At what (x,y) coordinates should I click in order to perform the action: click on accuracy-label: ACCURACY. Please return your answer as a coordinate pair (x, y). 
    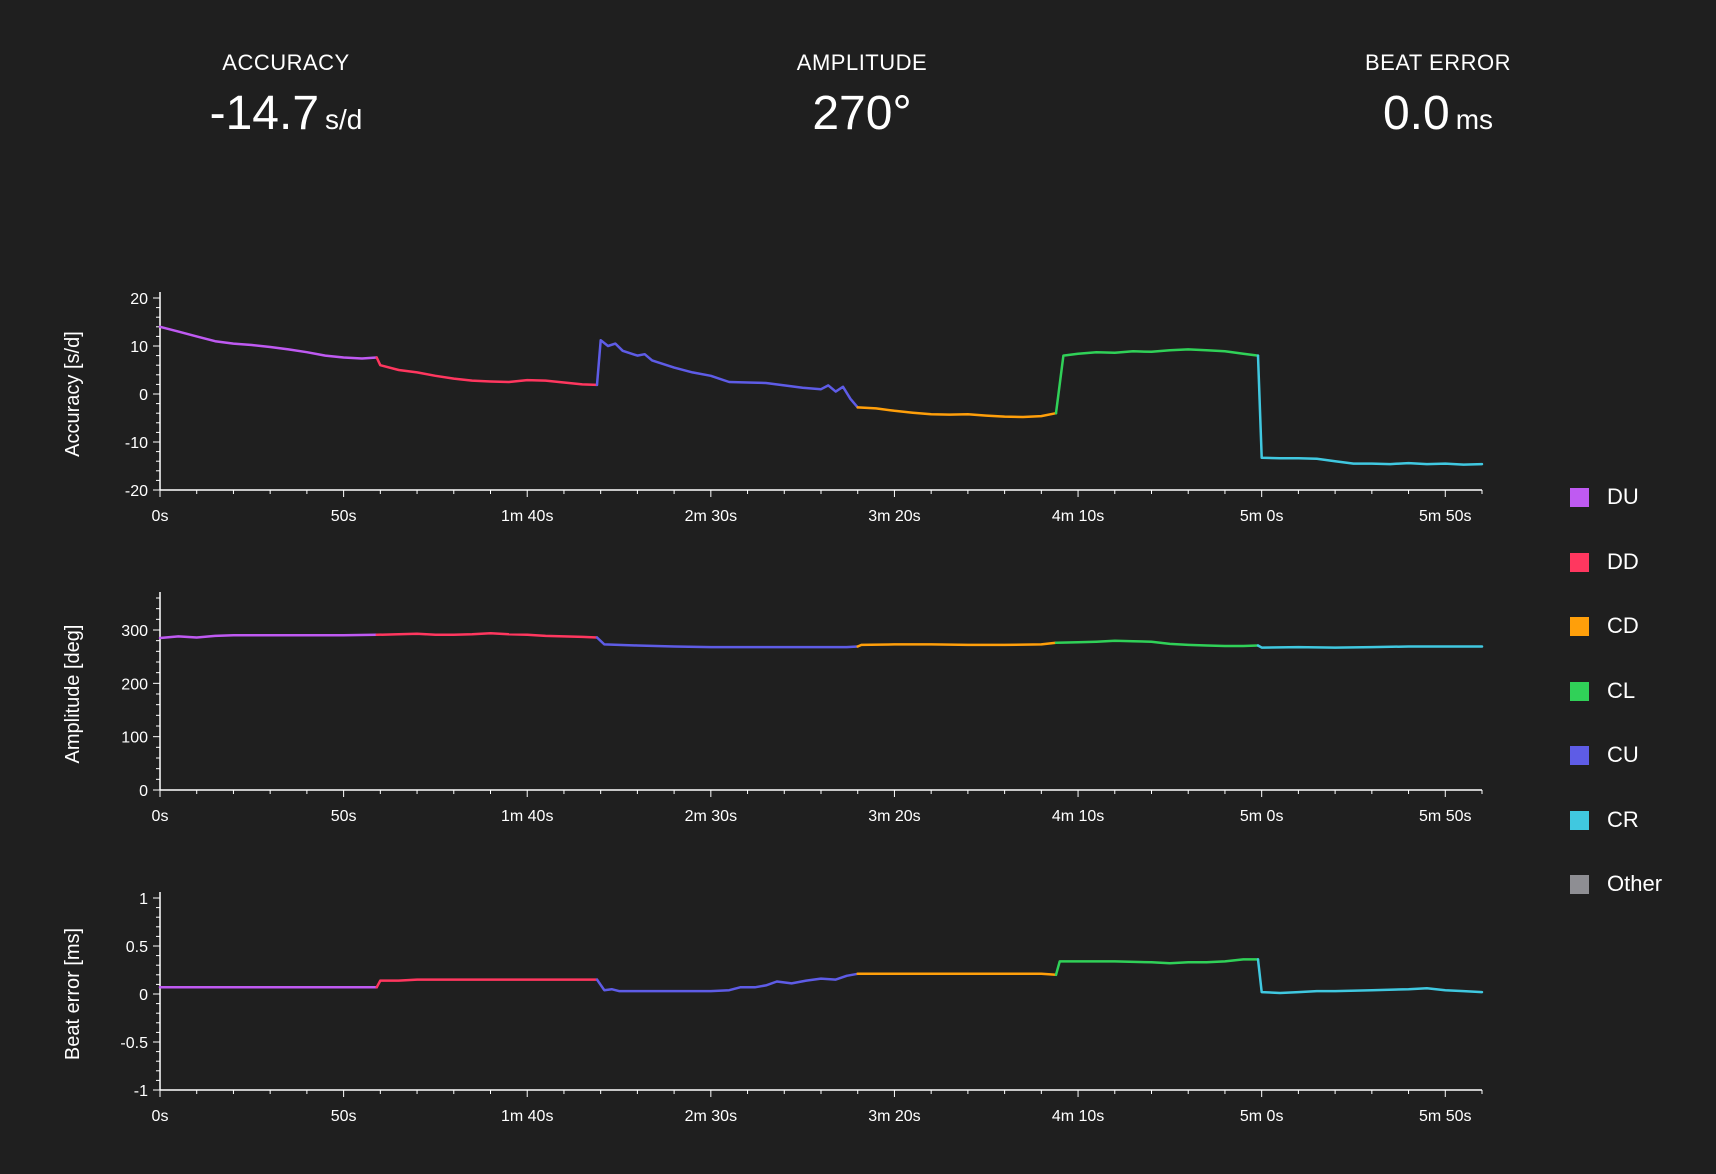
    Looking at the image, I should click on (286, 62).